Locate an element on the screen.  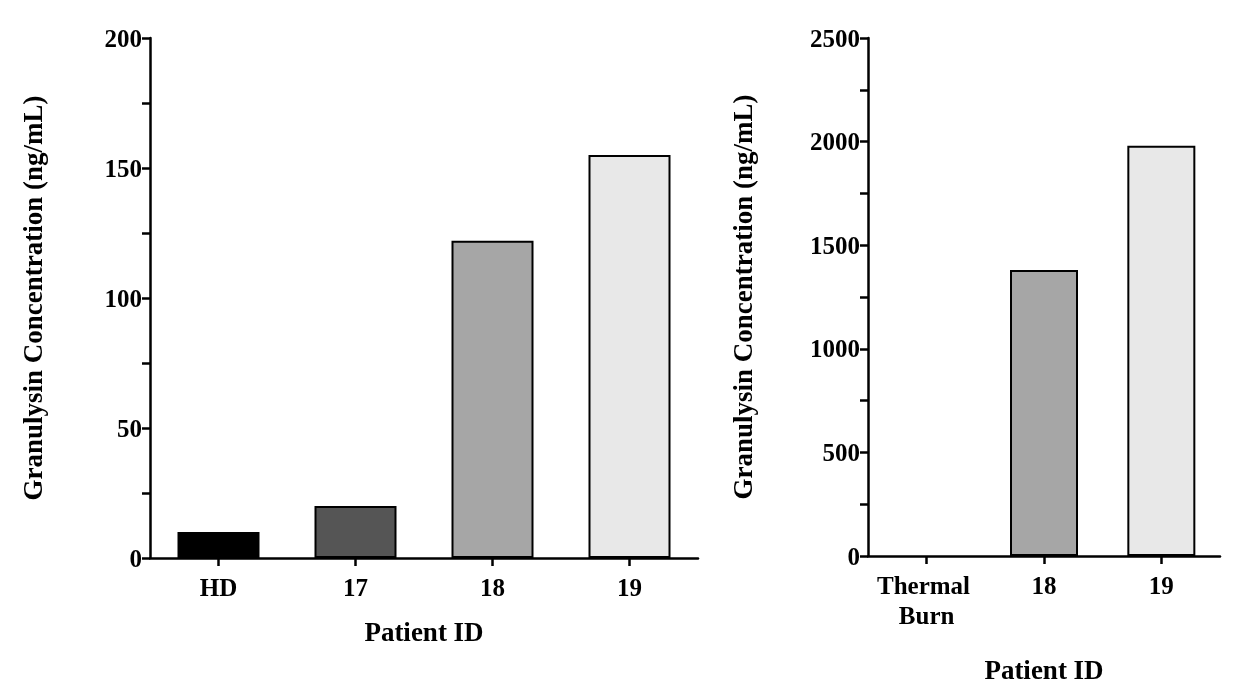
y-tick-label: 150 is located at coordinates (123, 168).